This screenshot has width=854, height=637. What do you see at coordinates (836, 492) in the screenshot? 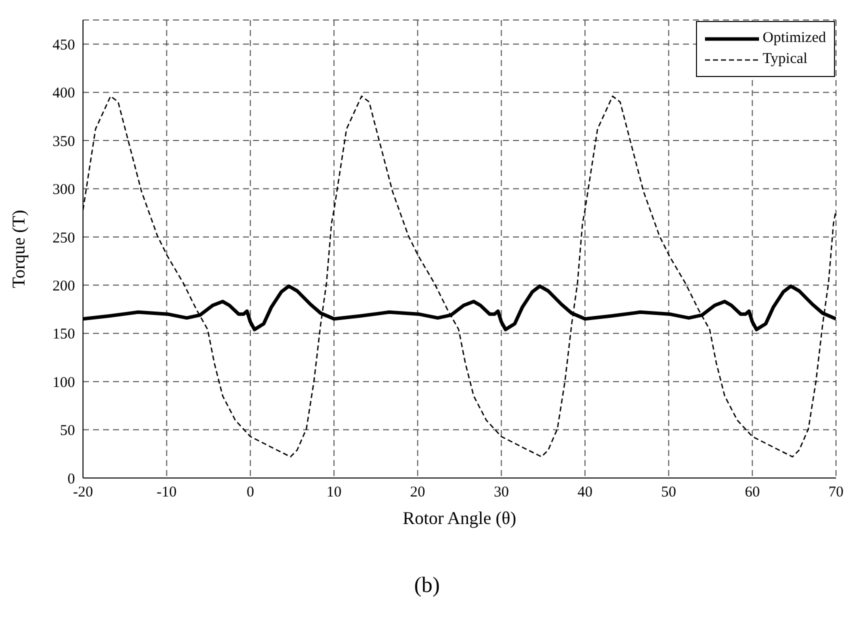
I see `x-tick-label: 70` at bounding box center [836, 492].